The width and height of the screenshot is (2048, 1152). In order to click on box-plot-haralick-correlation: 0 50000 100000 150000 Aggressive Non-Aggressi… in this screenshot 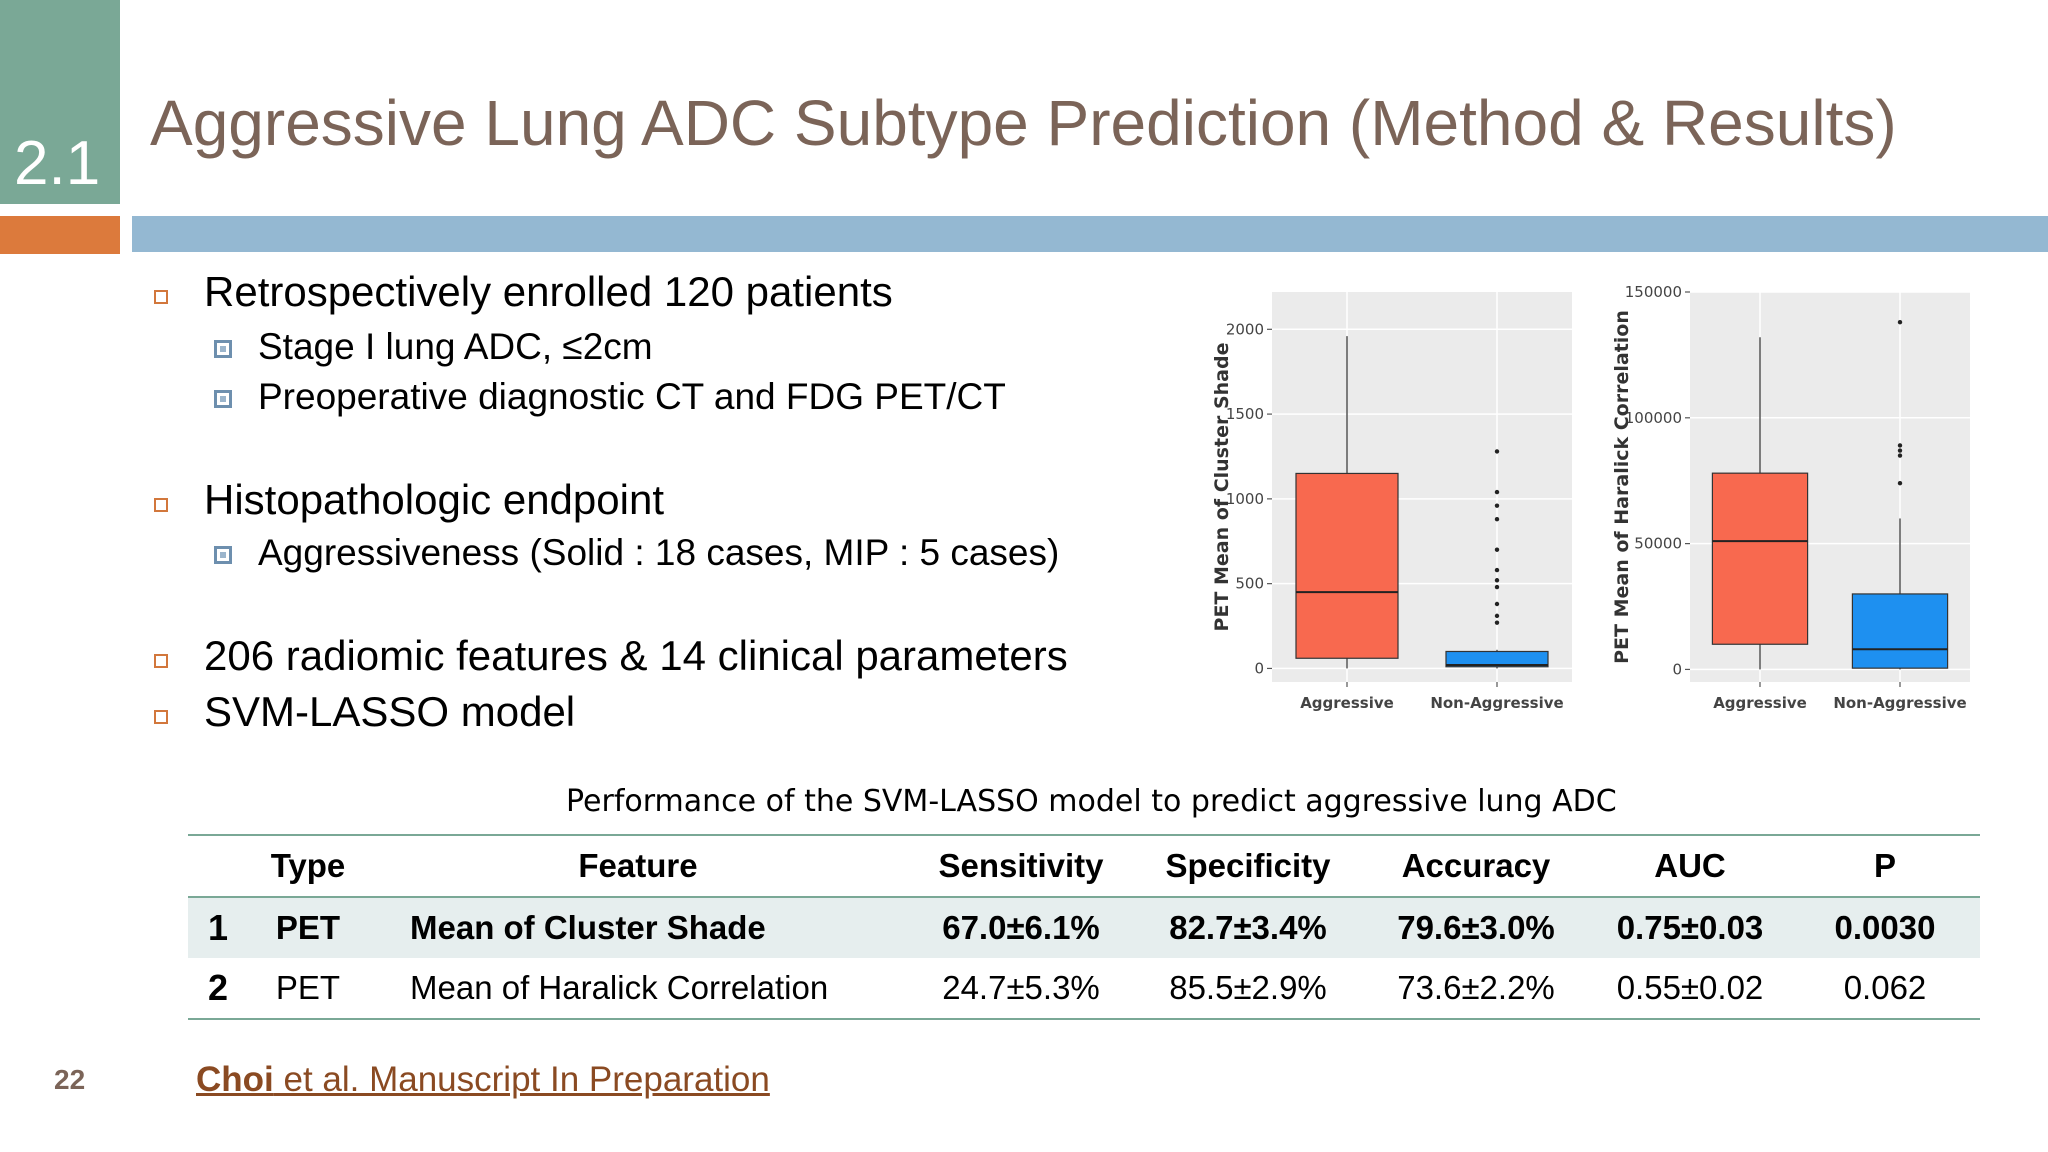, I will do `click(1790, 497)`.